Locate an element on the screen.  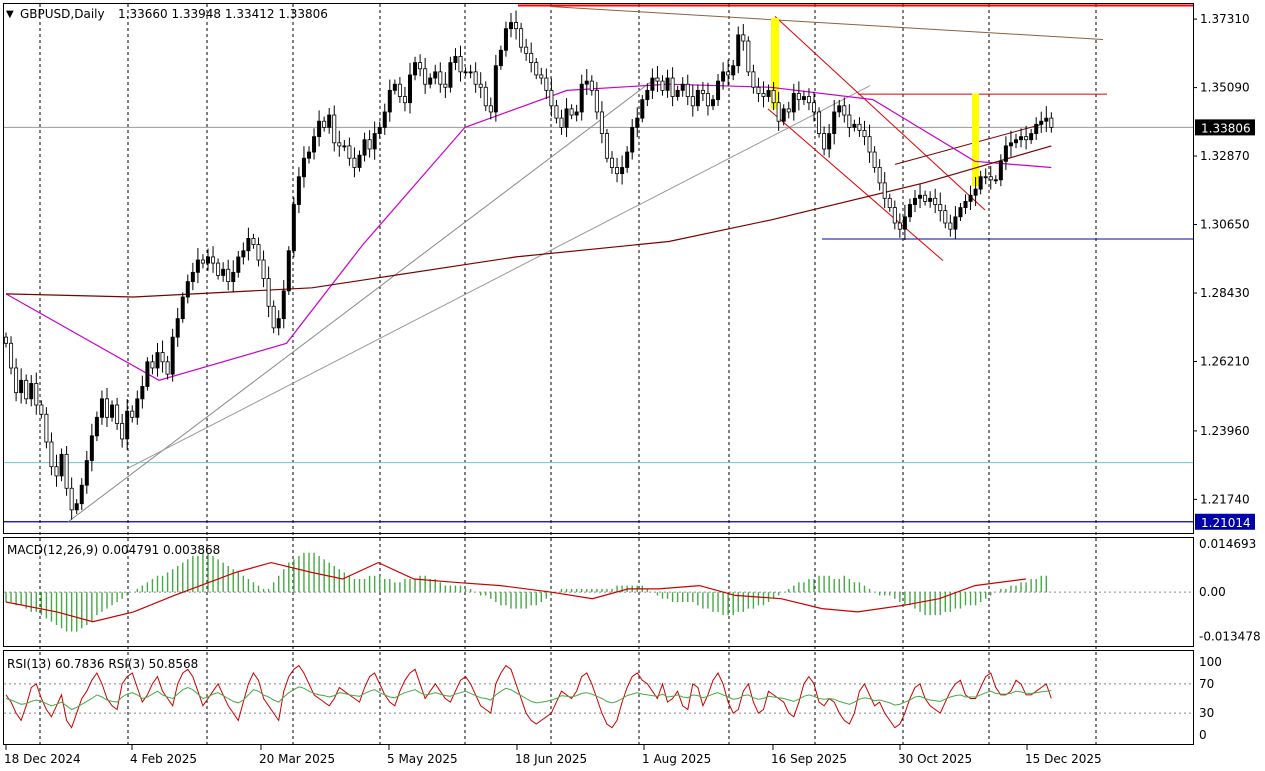
y-tick-label: 1.28430 is located at coordinates (1225, 293).